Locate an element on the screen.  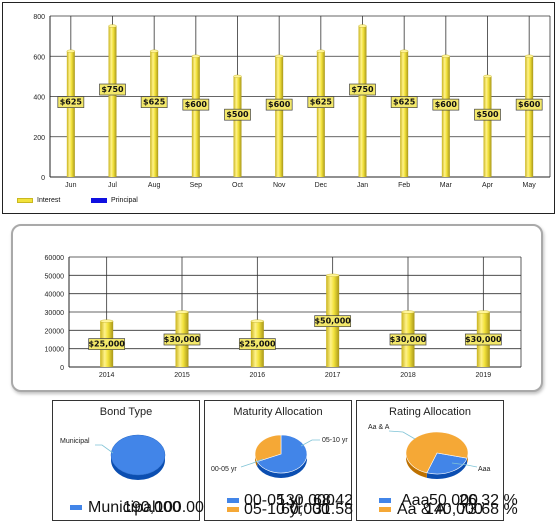
monthly-bar-Feb is located at coordinates (404, 114).